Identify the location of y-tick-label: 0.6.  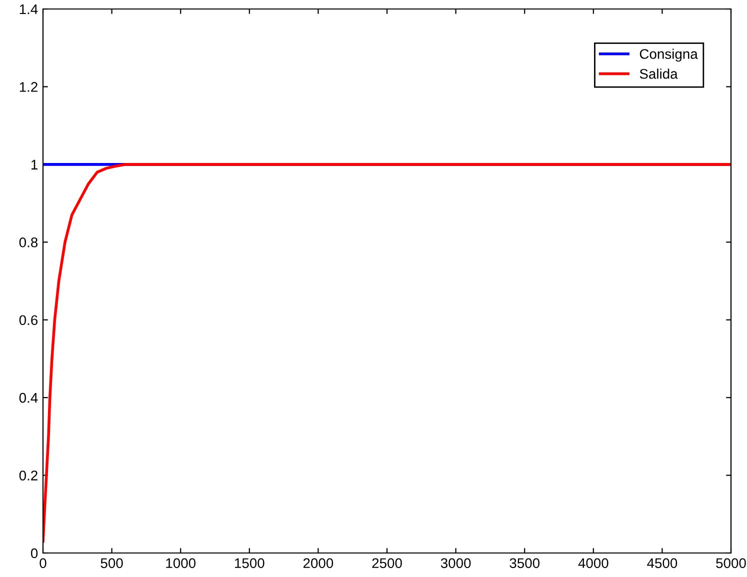
(28, 320).